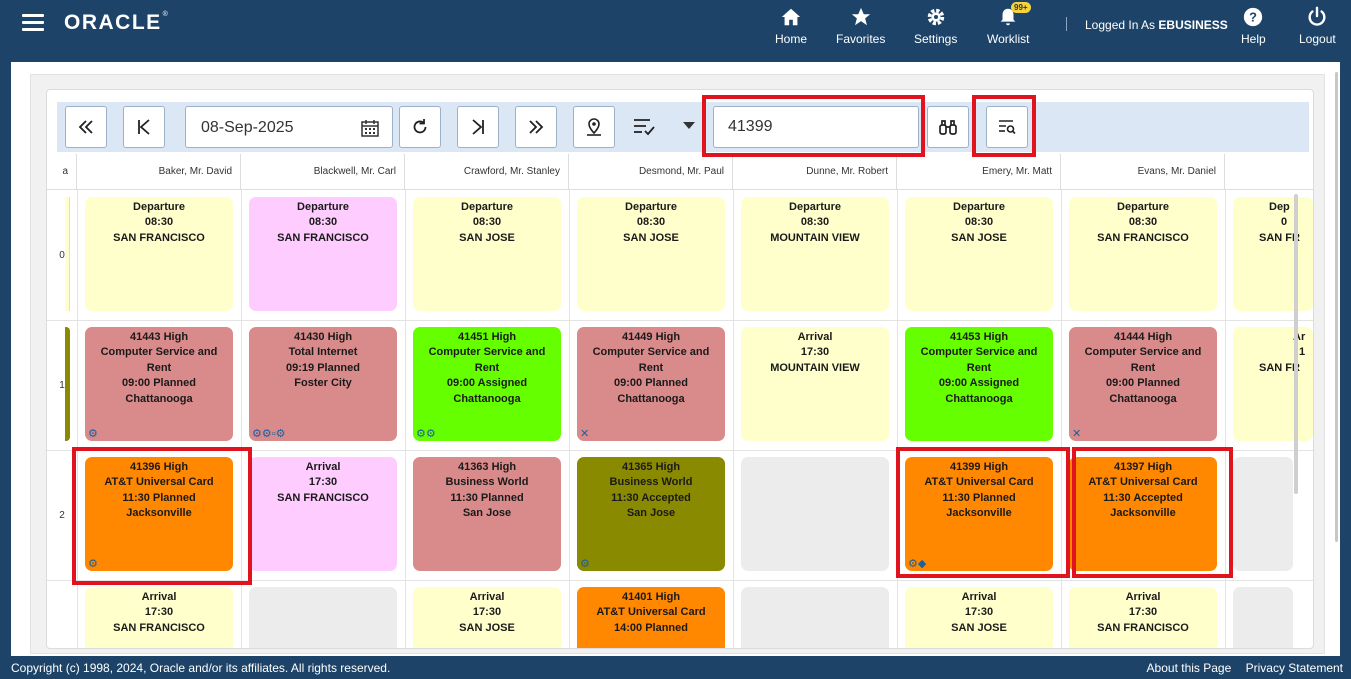 Image resolution: width=1351 pixels, height=679 pixels. What do you see at coordinates (323, 172) in the screenshot?
I see `column-header: Blackwell, Mr. Carl` at bounding box center [323, 172].